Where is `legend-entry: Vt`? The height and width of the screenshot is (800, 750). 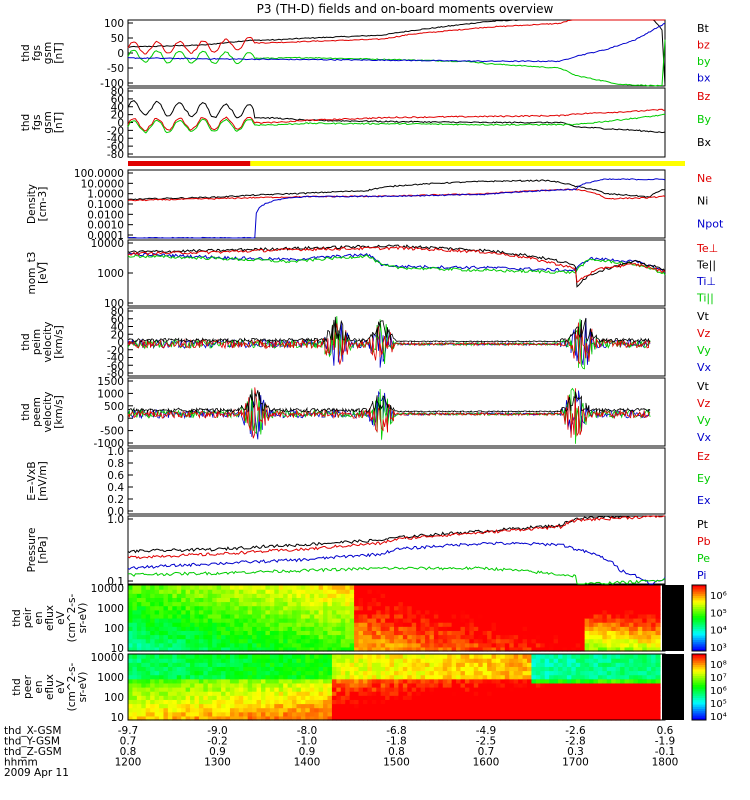 legend-entry: Vt is located at coordinates (703, 386).